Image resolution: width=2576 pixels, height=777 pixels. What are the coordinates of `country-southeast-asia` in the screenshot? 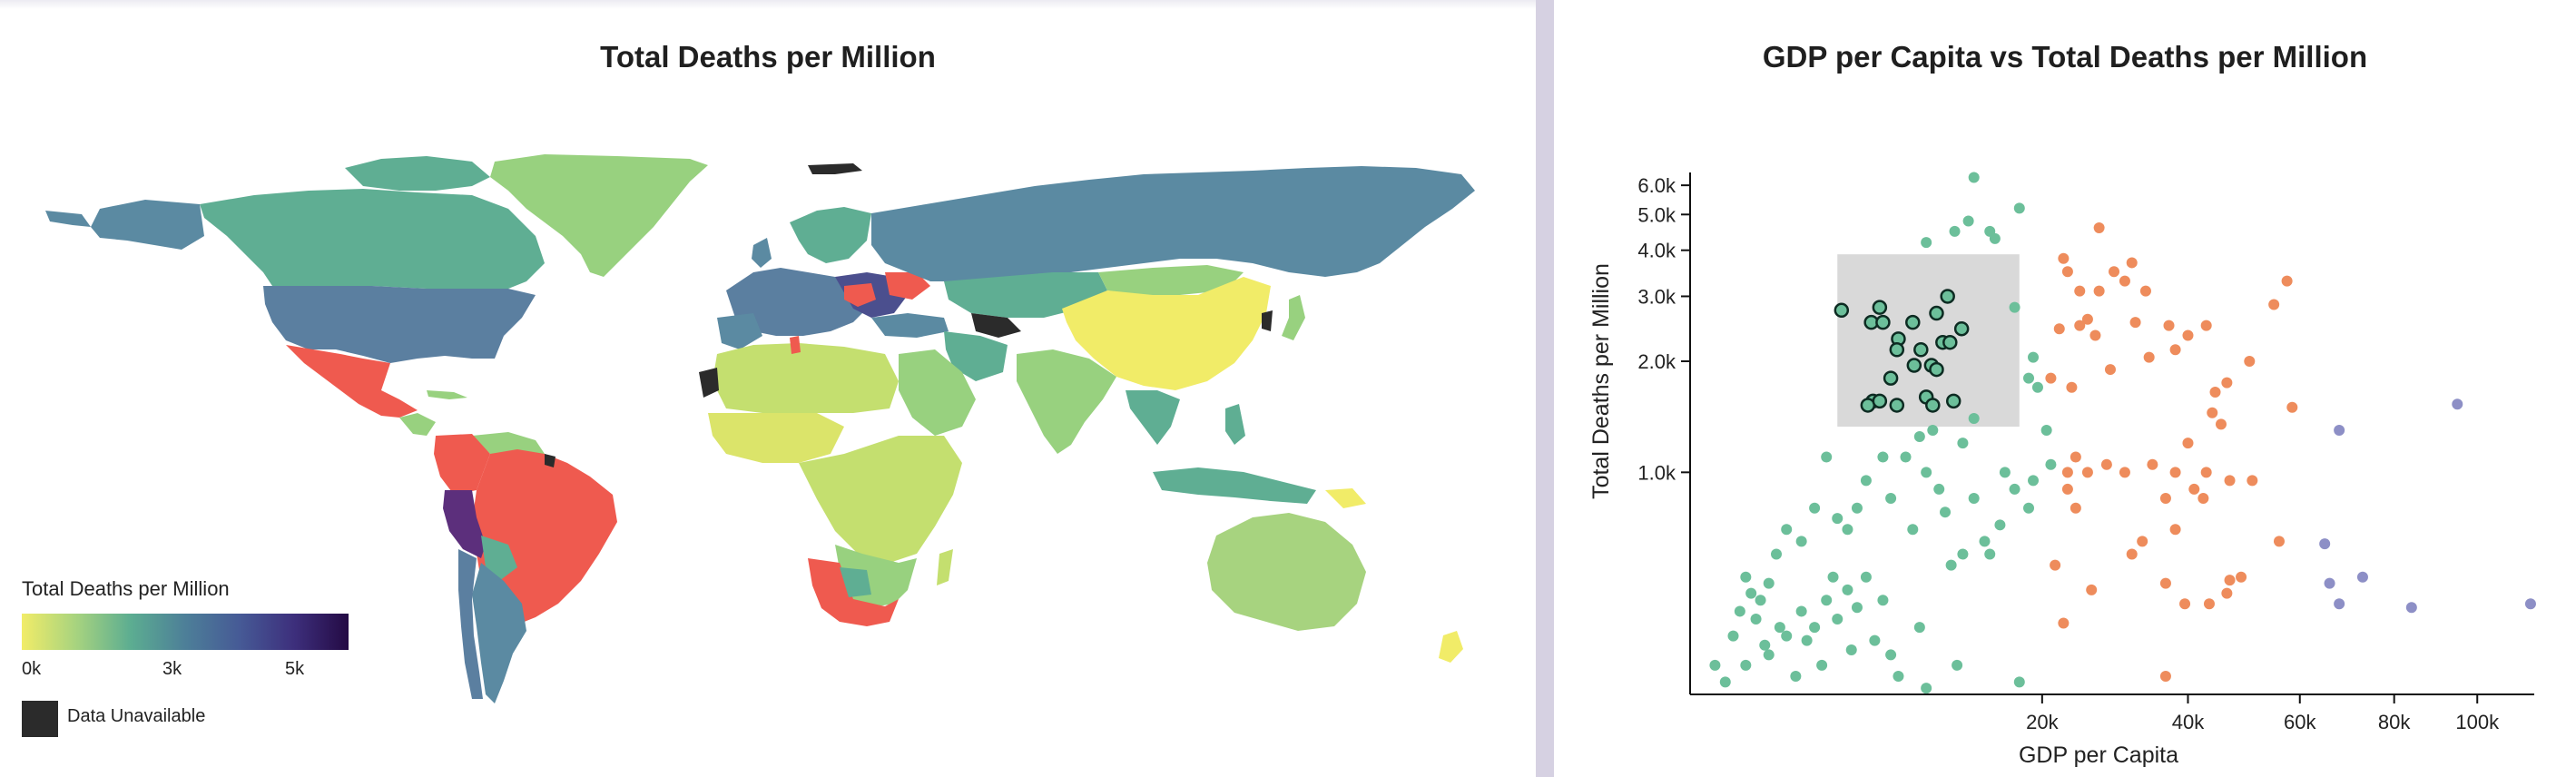 It's located at (1153, 417).